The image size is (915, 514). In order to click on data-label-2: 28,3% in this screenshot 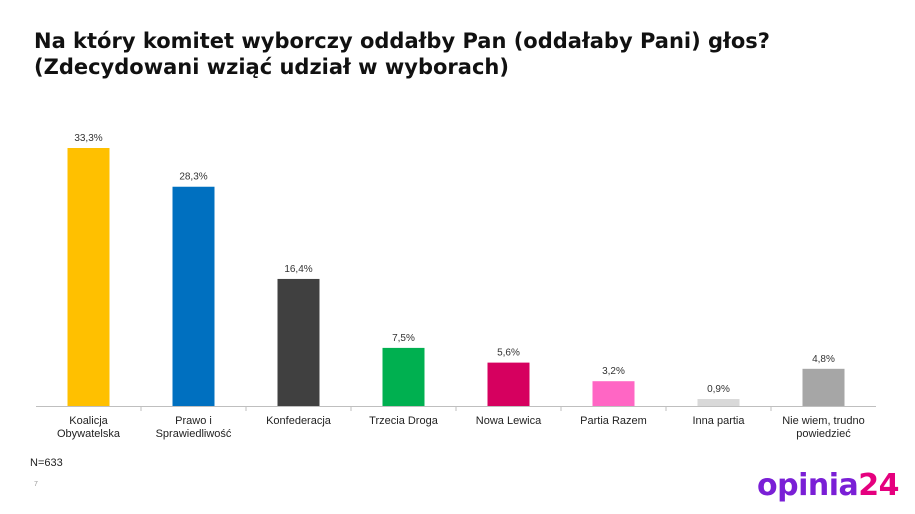, I will do `click(193, 177)`.